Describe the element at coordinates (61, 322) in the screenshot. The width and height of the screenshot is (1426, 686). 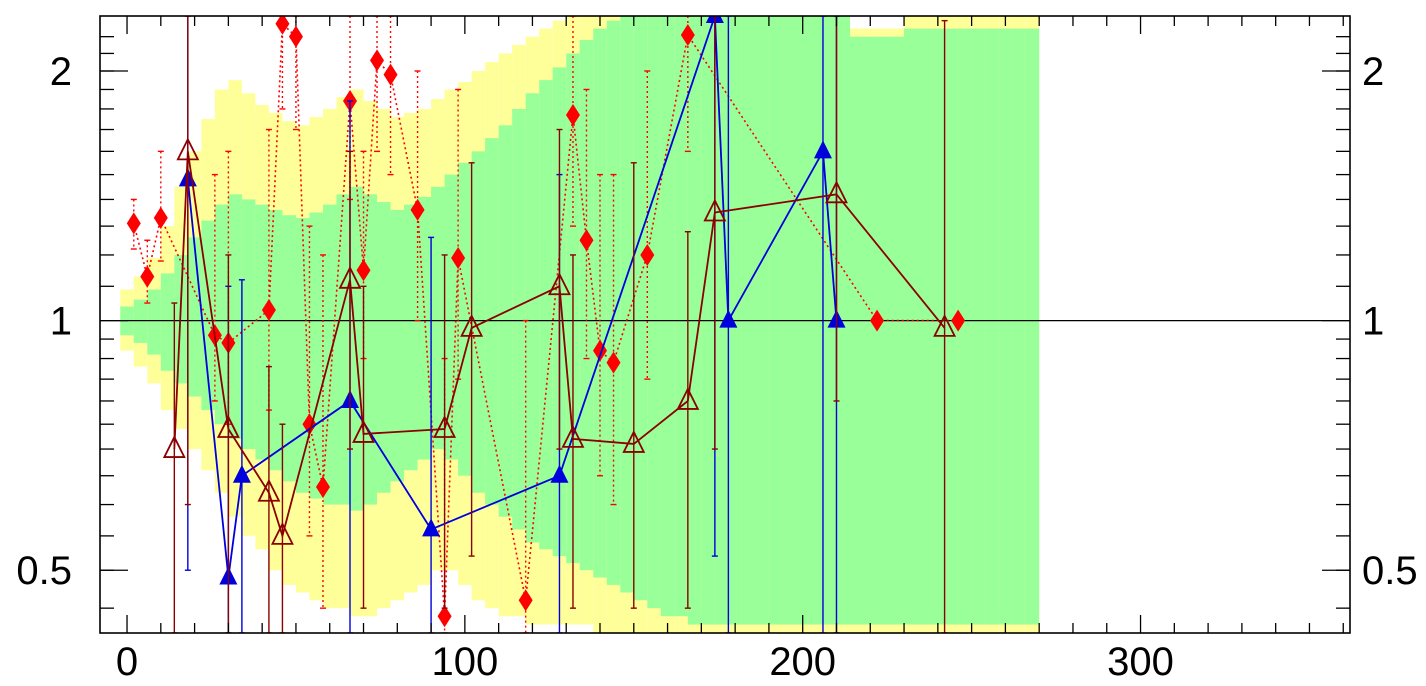
I see `y-tick-label-left: 1` at that location.